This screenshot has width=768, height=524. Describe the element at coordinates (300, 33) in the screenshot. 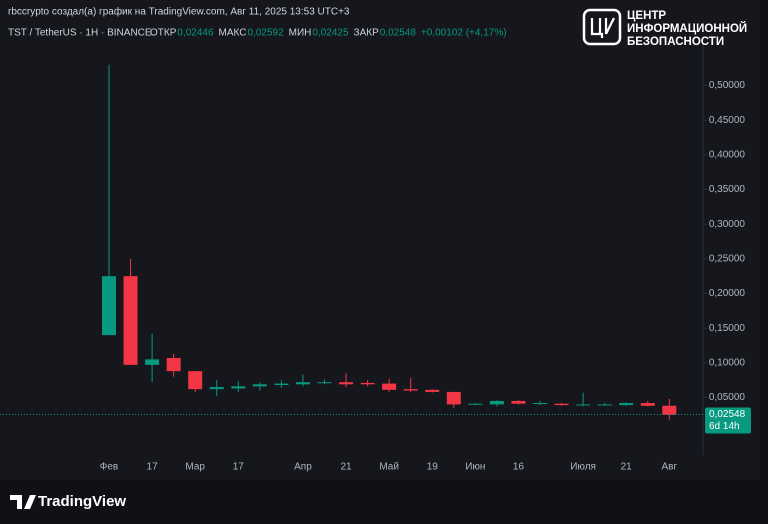

I see `legend-text: МИН` at that location.